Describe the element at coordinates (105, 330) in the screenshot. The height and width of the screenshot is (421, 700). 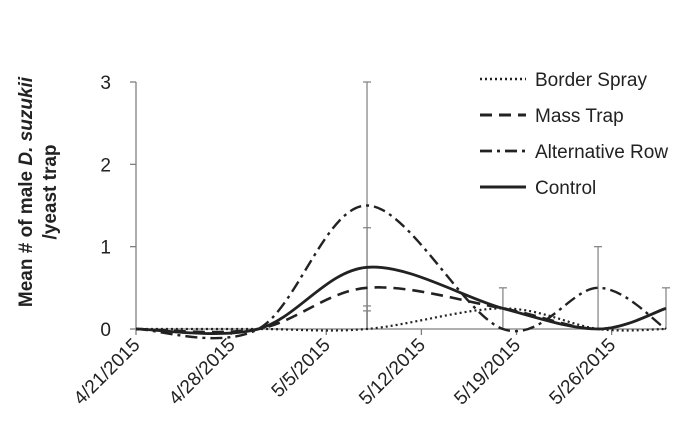
I see `y-tick-label: 0` at that location.